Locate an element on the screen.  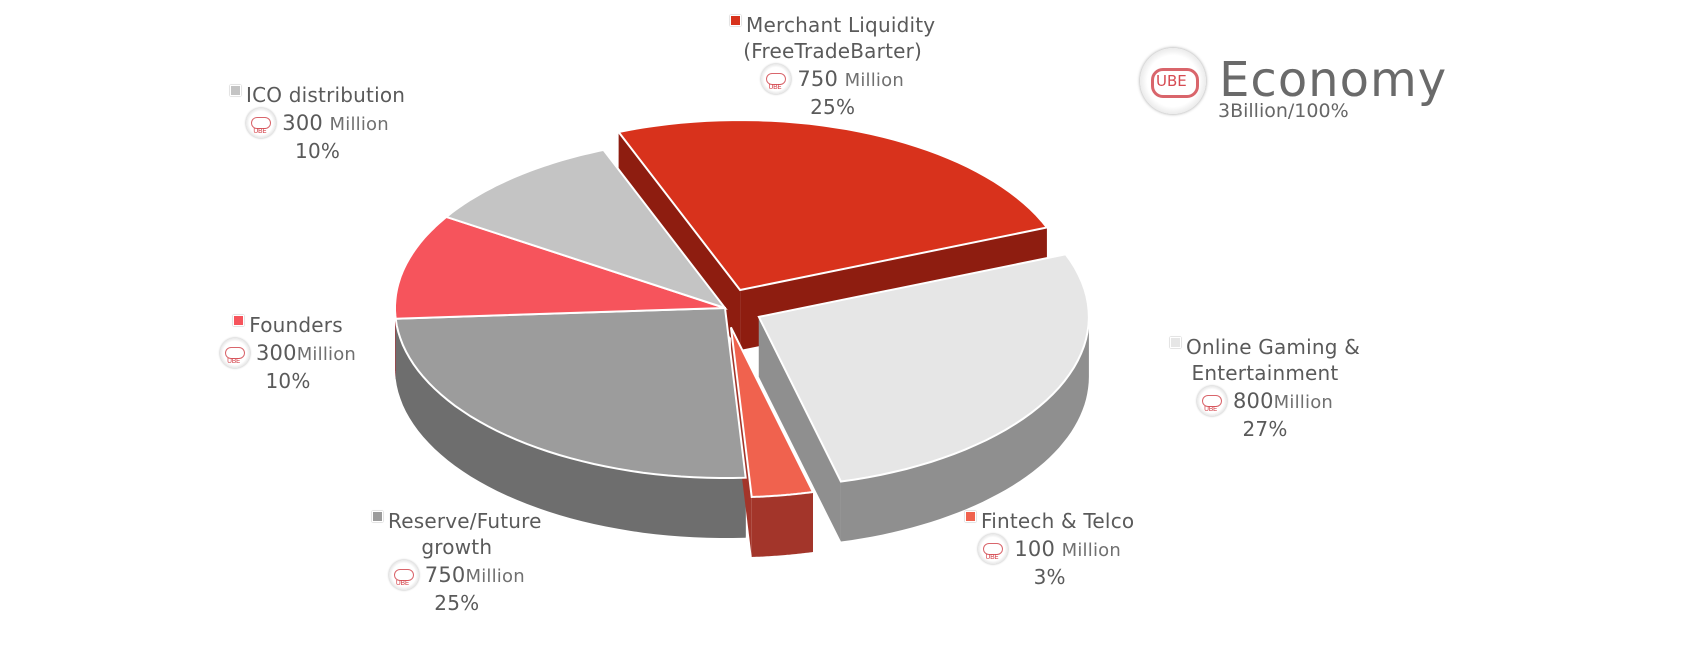
label-name: Founders is located at coordinates (296, 325).